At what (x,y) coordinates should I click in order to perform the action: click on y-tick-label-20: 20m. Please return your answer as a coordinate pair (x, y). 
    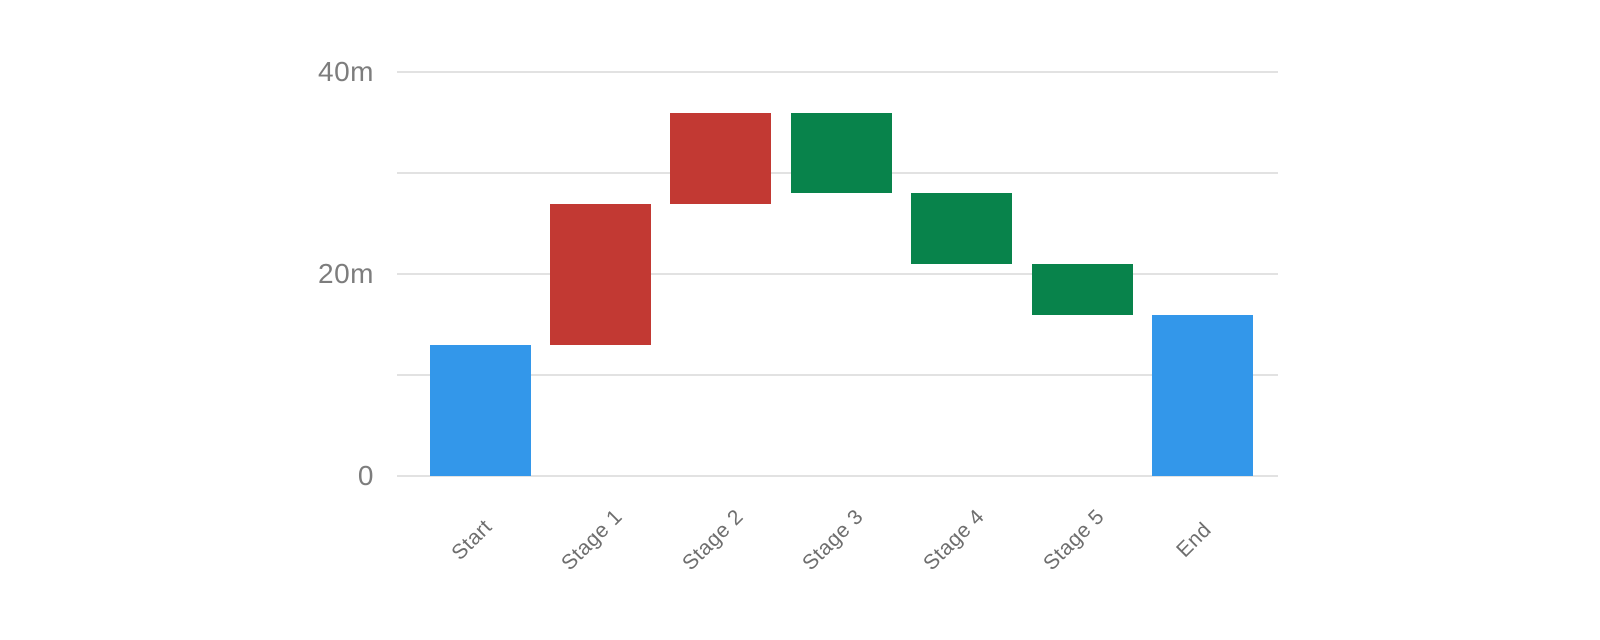
    Looking at the image, I should click on (346, 274).